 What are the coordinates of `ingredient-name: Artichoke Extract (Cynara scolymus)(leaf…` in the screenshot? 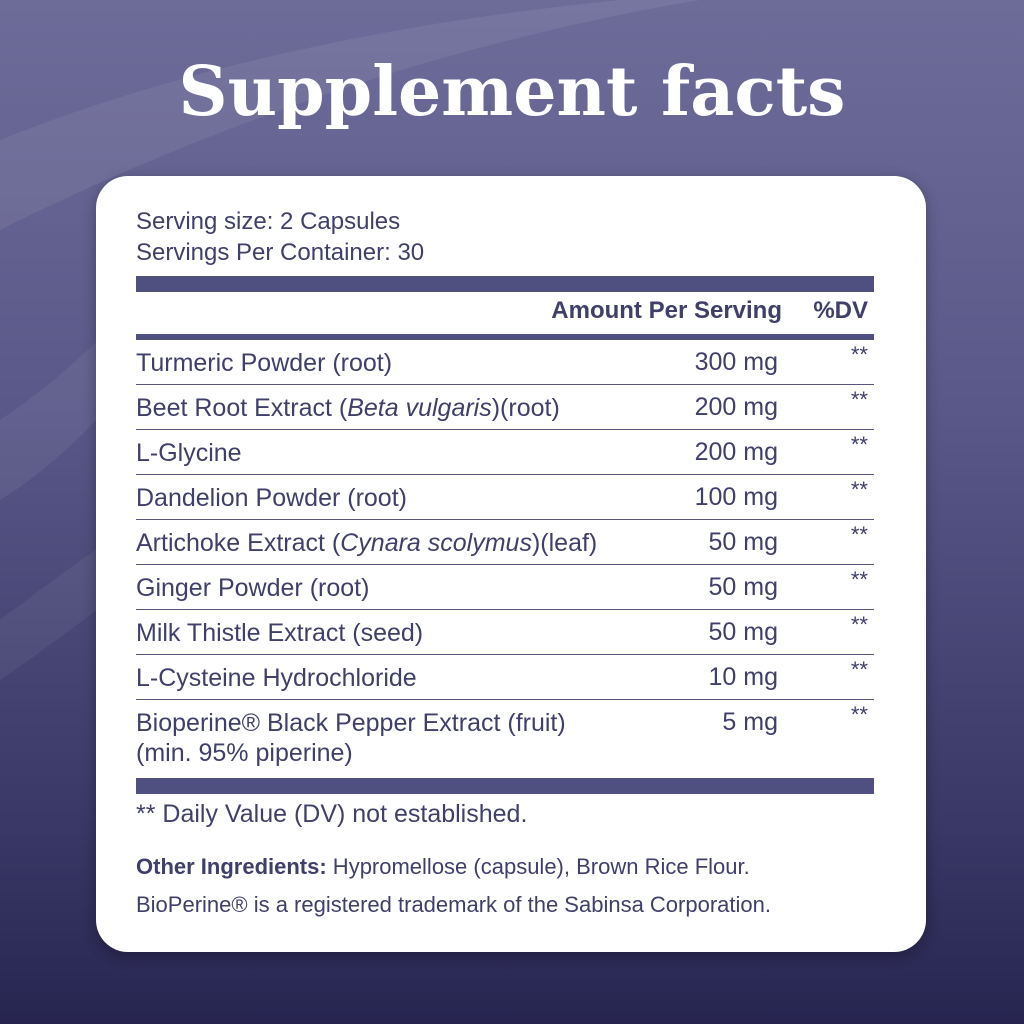 It's located at (366, 543).